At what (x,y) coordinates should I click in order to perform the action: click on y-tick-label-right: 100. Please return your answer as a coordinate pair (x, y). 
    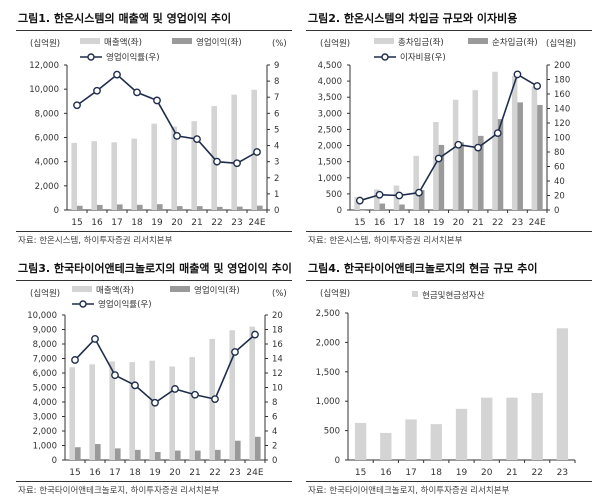
    Looking at the image, I should click on (562, 139).